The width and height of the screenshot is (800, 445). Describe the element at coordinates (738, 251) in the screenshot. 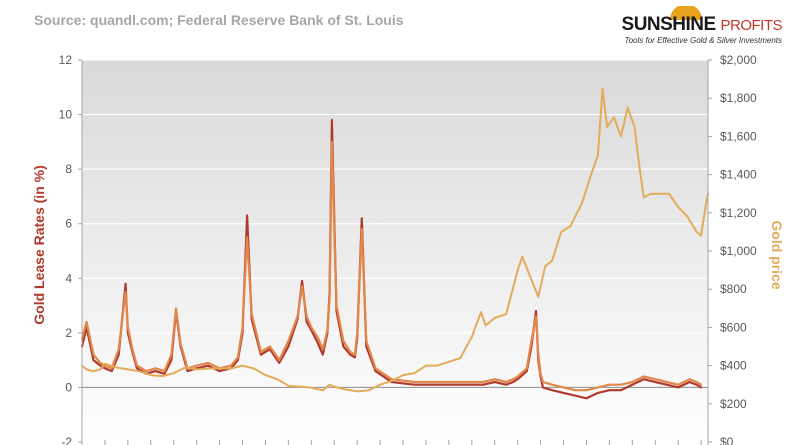

I see `right-tick-label: $1,000` at that location.